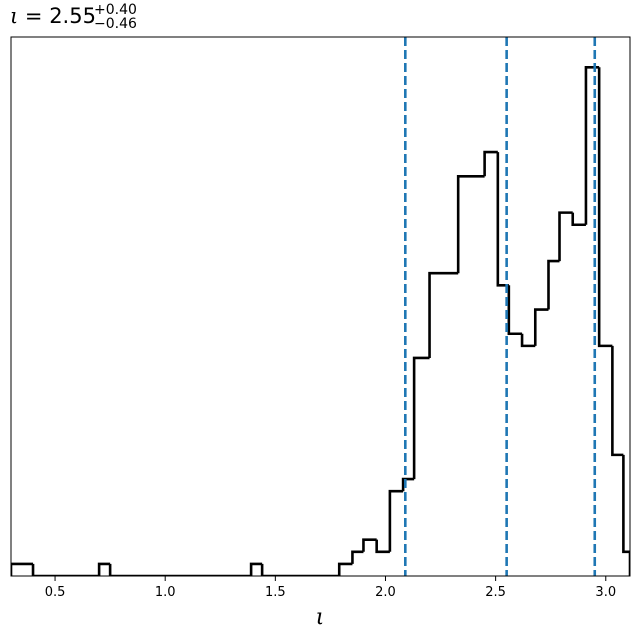 This screenshot has width=640, height=639. What do you see at coordinates (275, 592) in the screenshot?
I see `x-tick-label: 1.5` at bounding box center [275, 592].